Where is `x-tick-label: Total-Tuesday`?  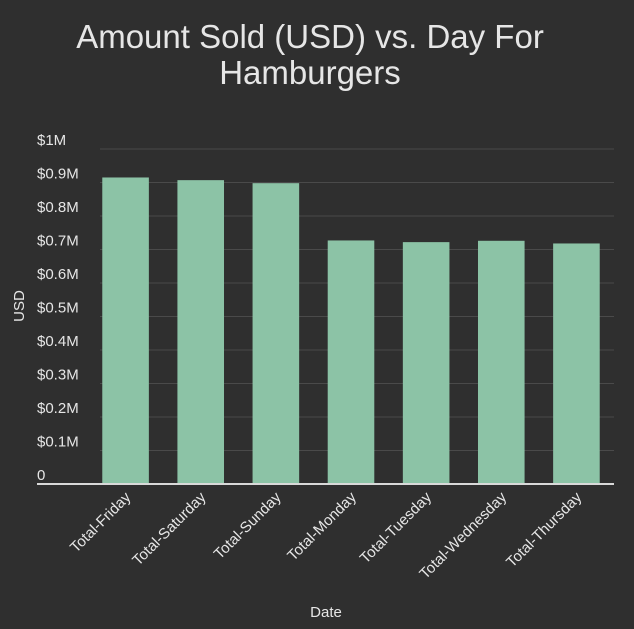 x-tick-label: Total-Tuesday is located at coordinates (396, 527).